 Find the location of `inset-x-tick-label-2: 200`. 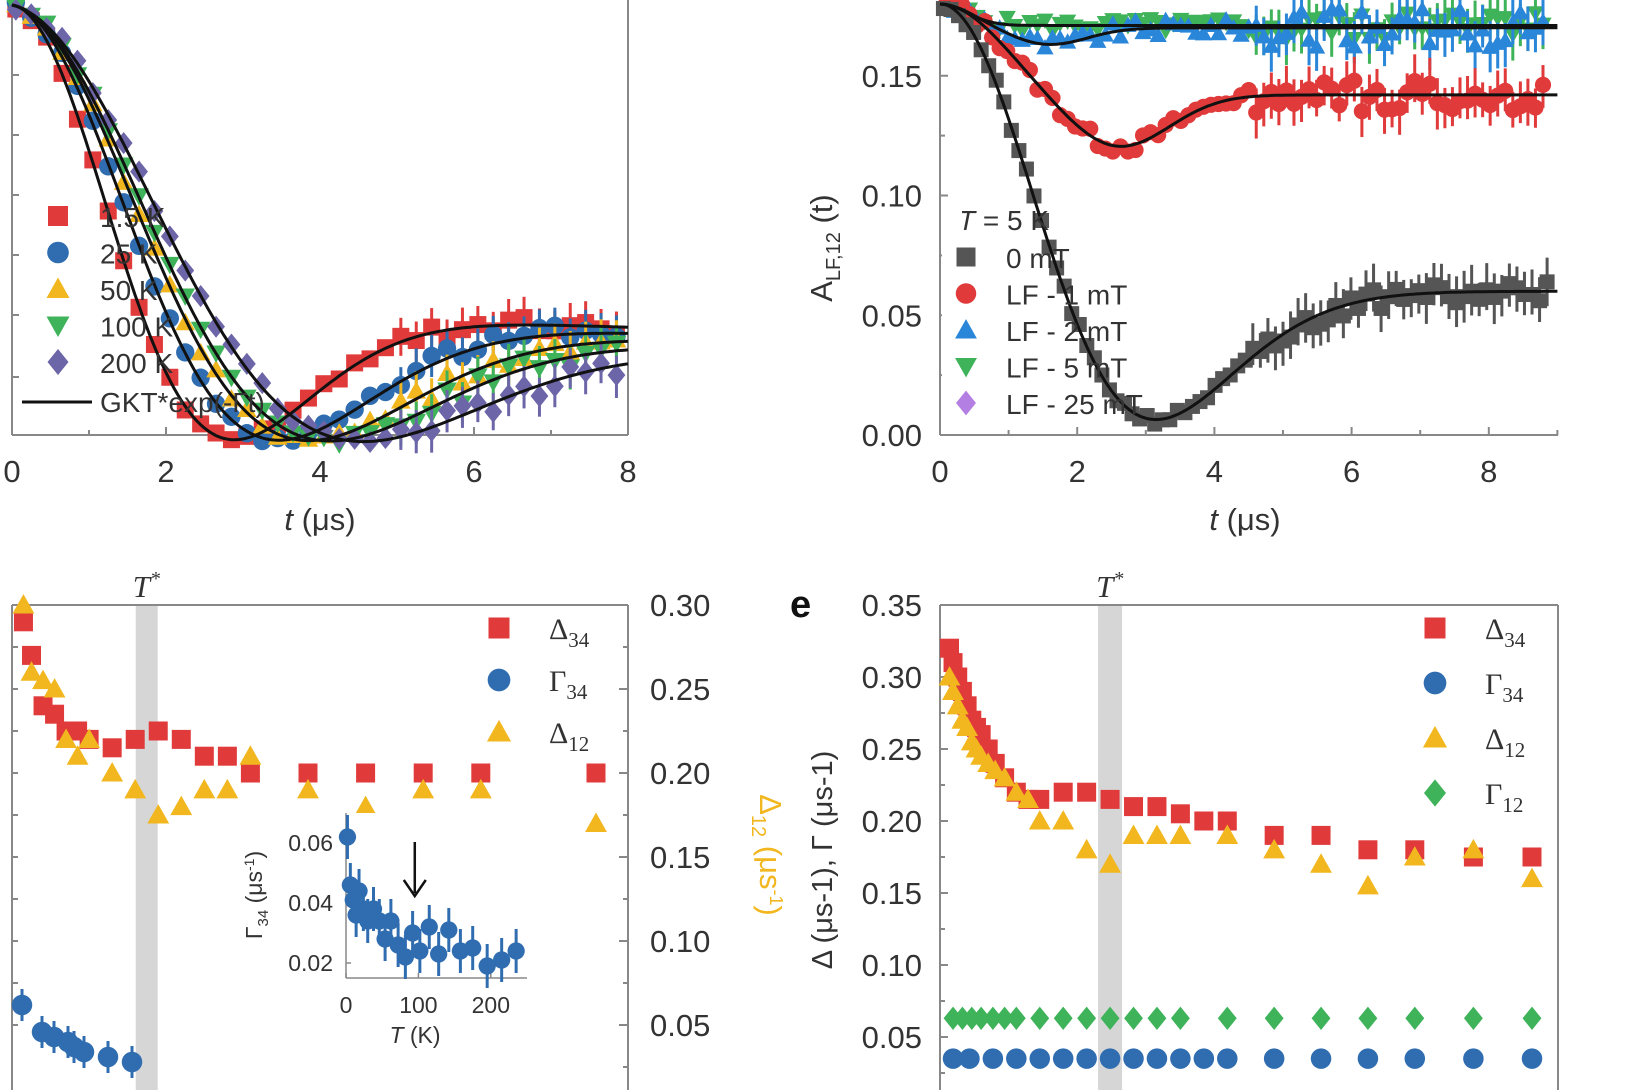

inset-x-tick-label-2: 200 is located at coordinates (491, 1005).